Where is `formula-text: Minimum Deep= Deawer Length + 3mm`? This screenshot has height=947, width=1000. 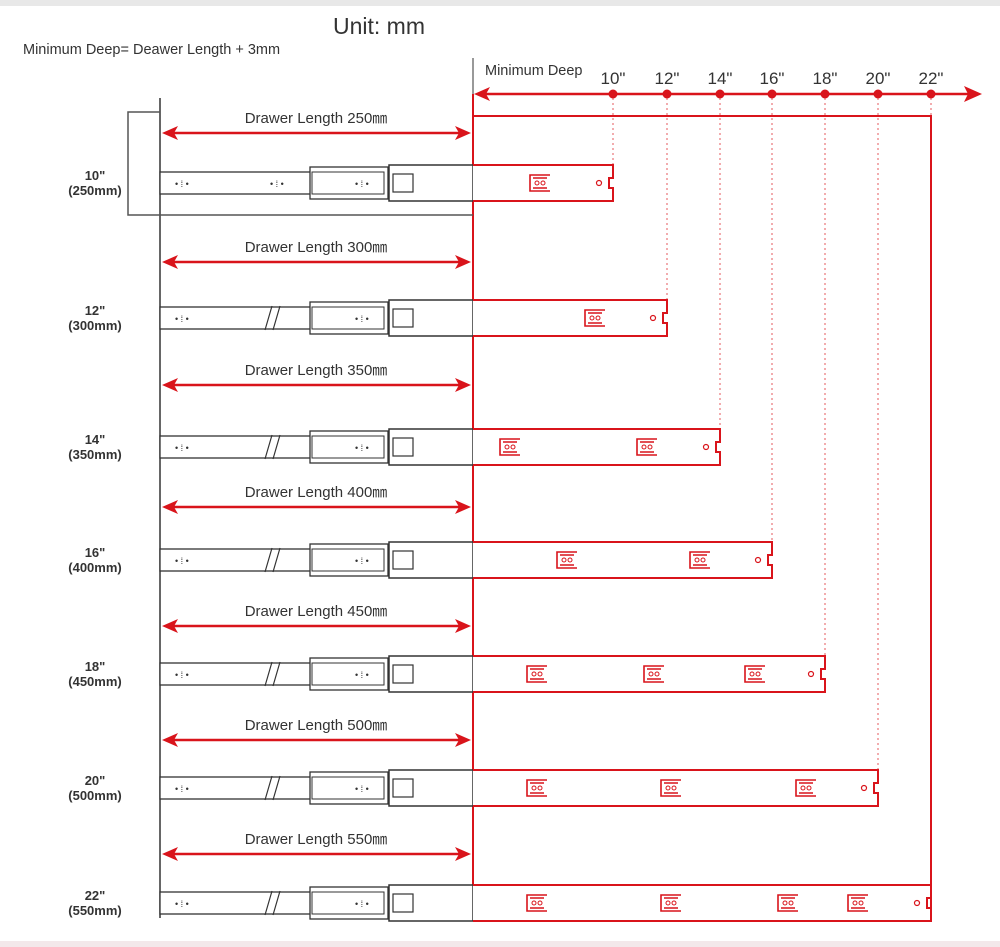
formula-text: Minimum Deep= Deawer Length + 3mm is located at coordinates (151, 50).